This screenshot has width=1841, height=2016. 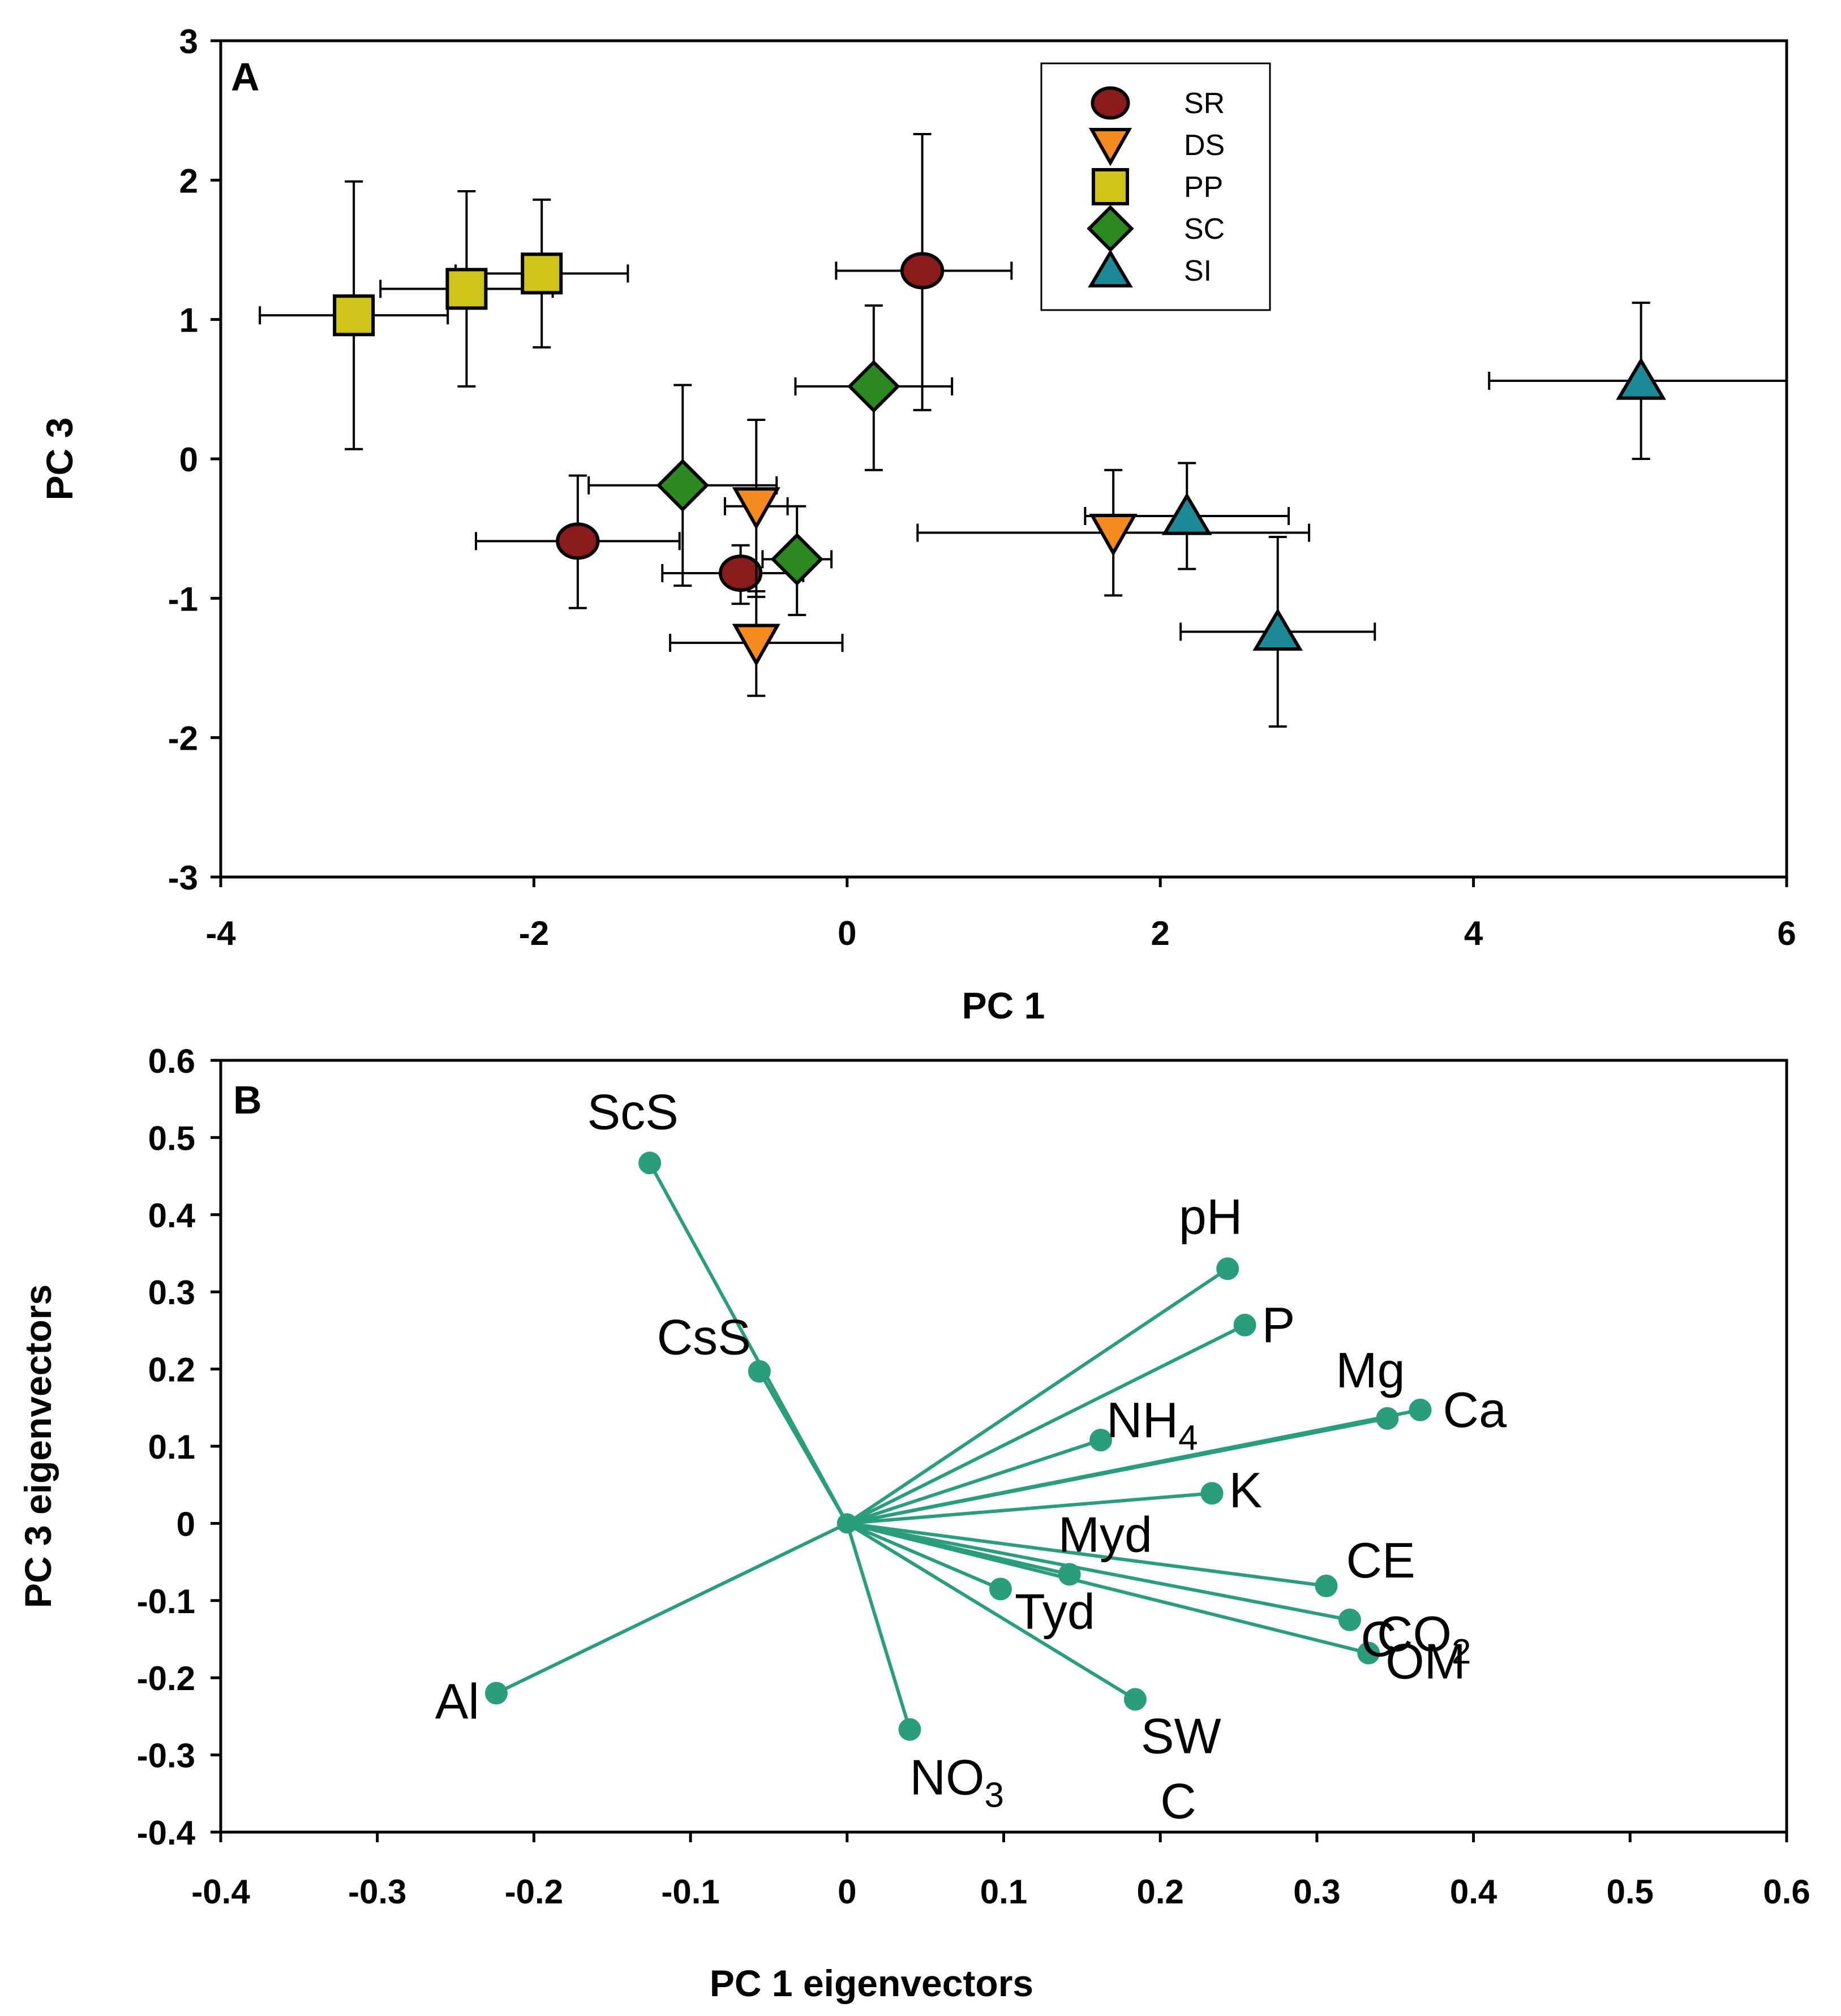 I want to click on legend-a: SR DS PP SC SI, so click(x=1155, y=186).